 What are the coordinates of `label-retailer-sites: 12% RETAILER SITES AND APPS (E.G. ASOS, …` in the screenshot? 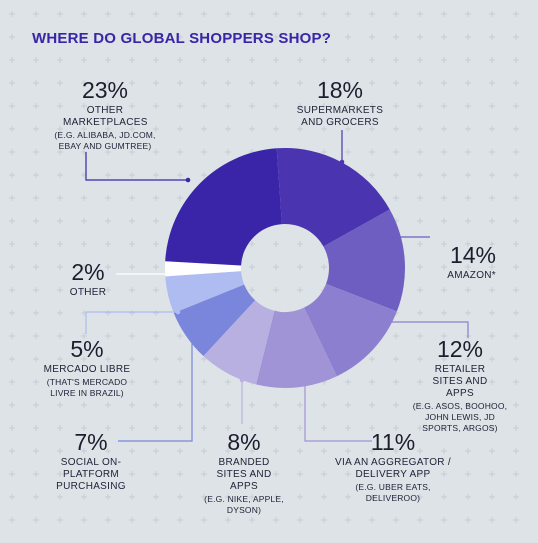 It's located at (460, 385).